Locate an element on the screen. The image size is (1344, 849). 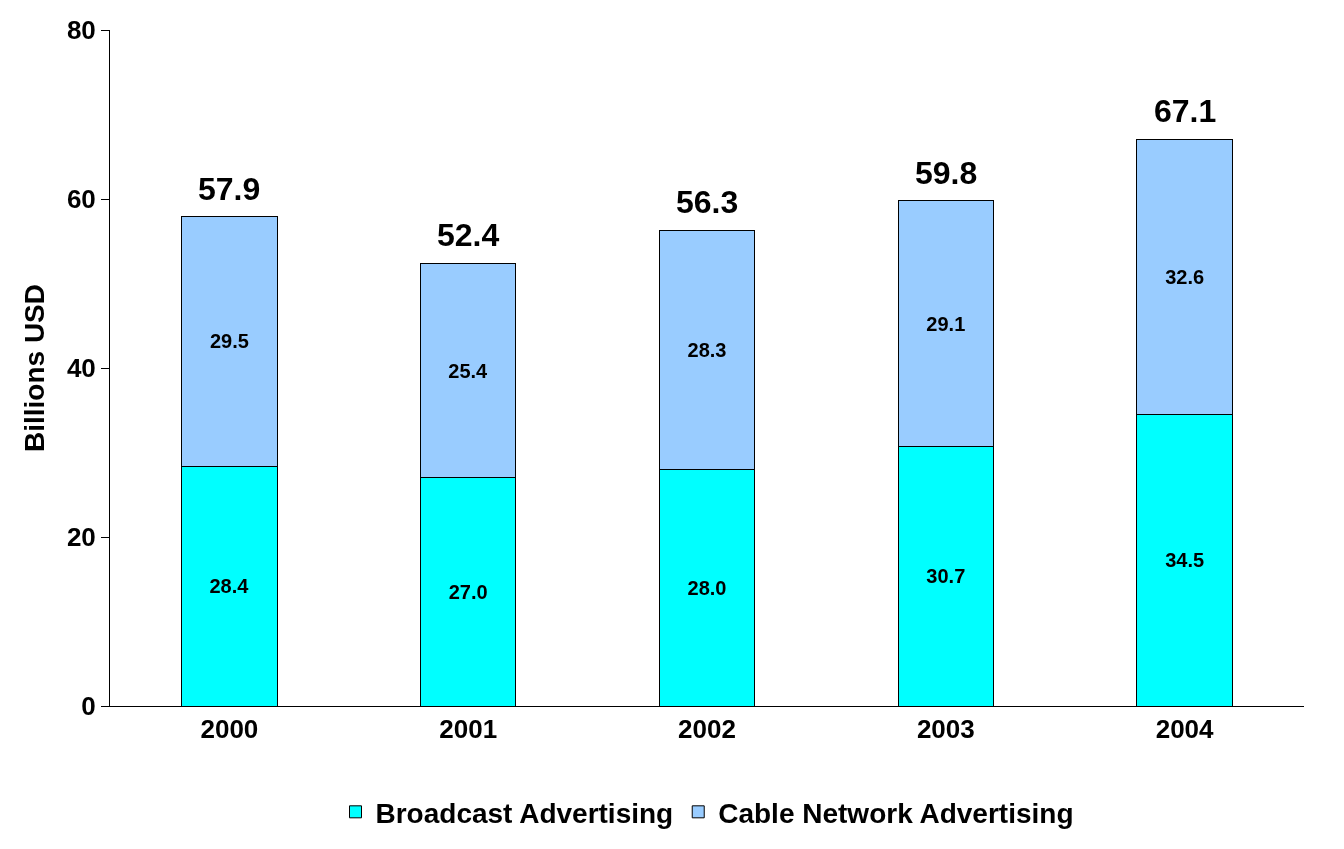
data-label: 29.1 is located at coordinates (946, 323).